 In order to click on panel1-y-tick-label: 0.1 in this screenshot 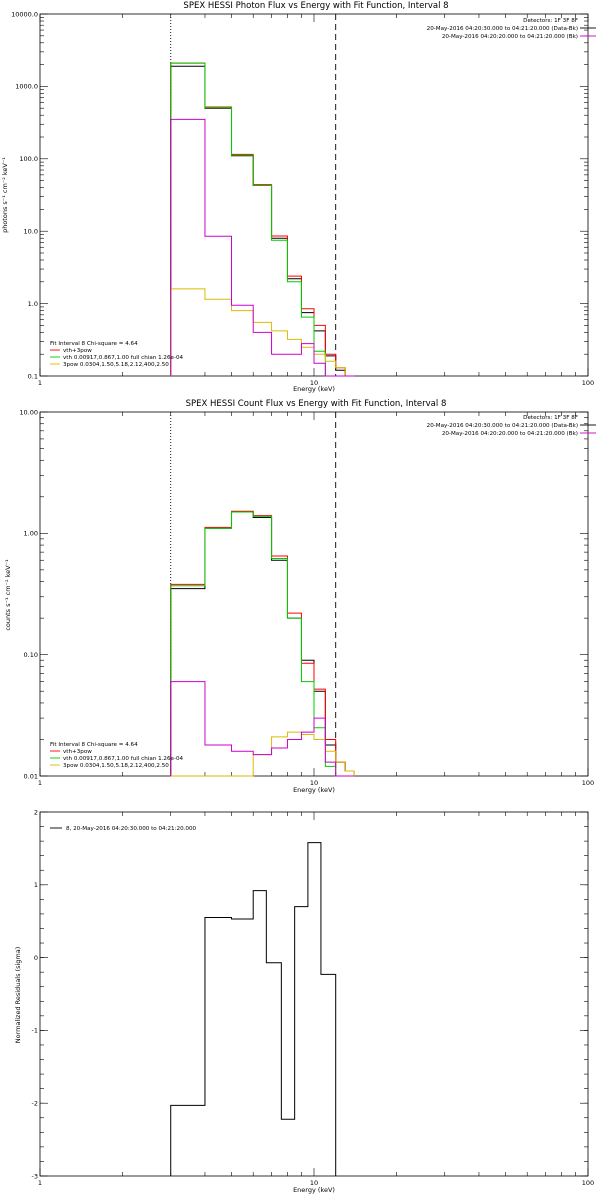, I will do `click(33, 376)`.